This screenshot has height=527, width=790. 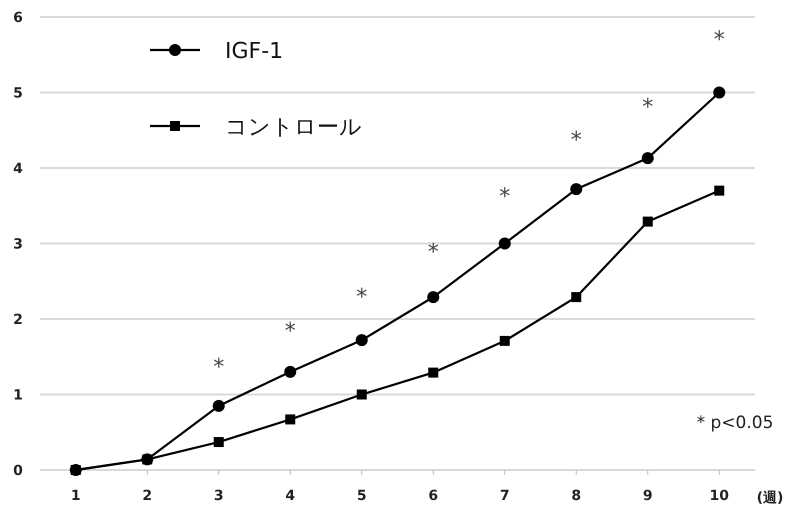 I want to click on x-tick-label: 1, so click(x=75, y=496).